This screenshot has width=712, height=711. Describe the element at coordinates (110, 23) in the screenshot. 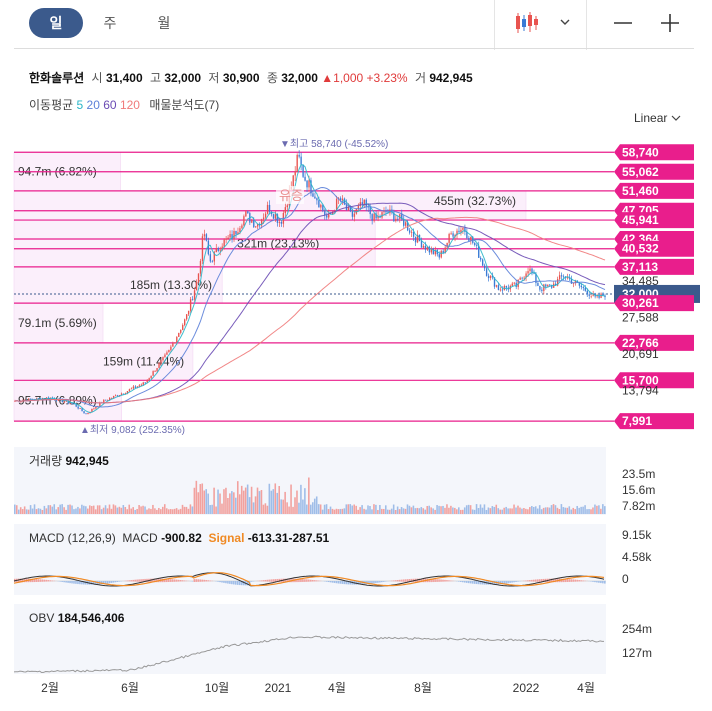

I see `tab-weekly: 주` at that location.